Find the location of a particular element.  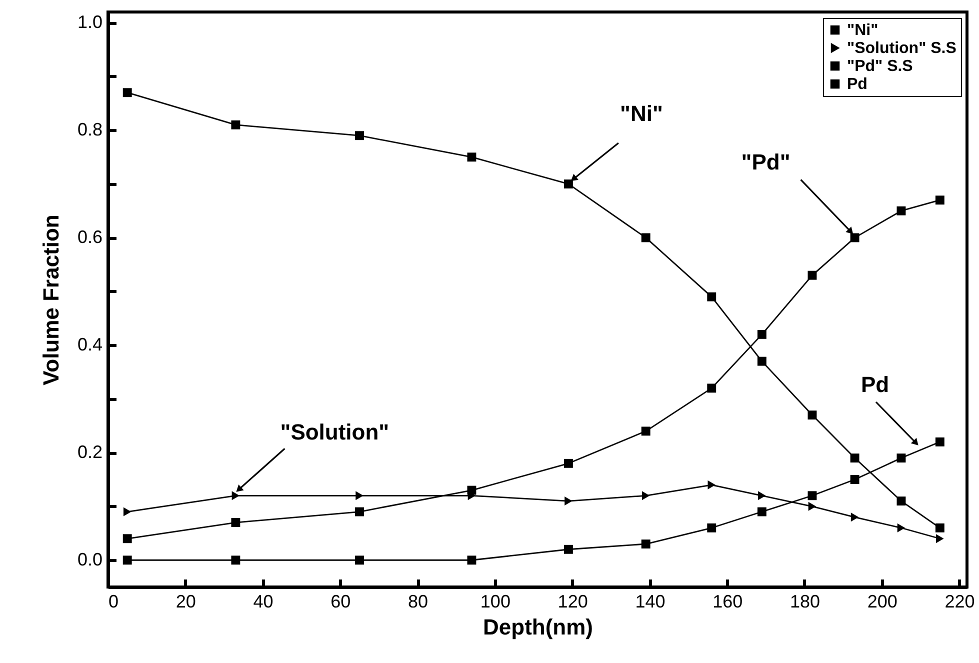

x-tick-label: 120 is located at coordinates (573, 602).